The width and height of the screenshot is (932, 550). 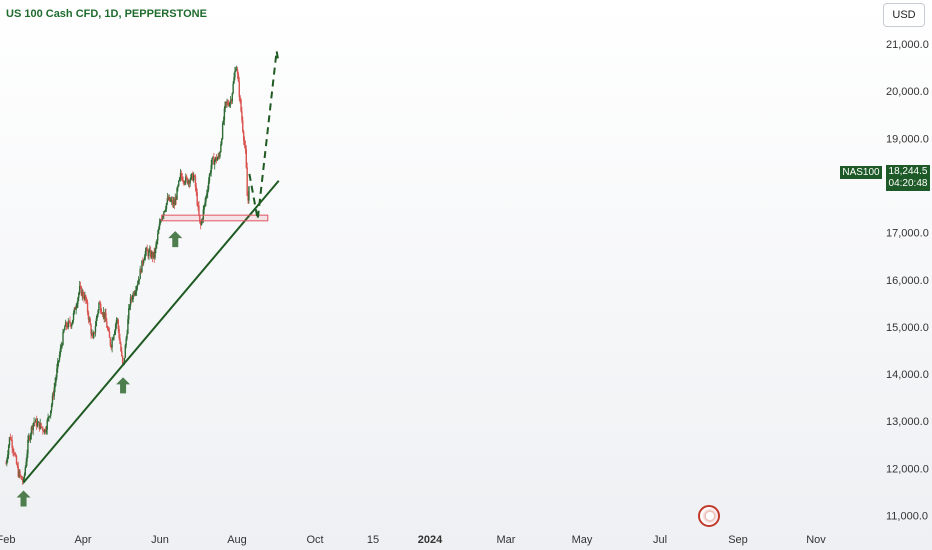 What do you see at coordinates (738, 540) in the screenshot?
I see `x-tick-label: Sep` at bounding box center [738, 540].